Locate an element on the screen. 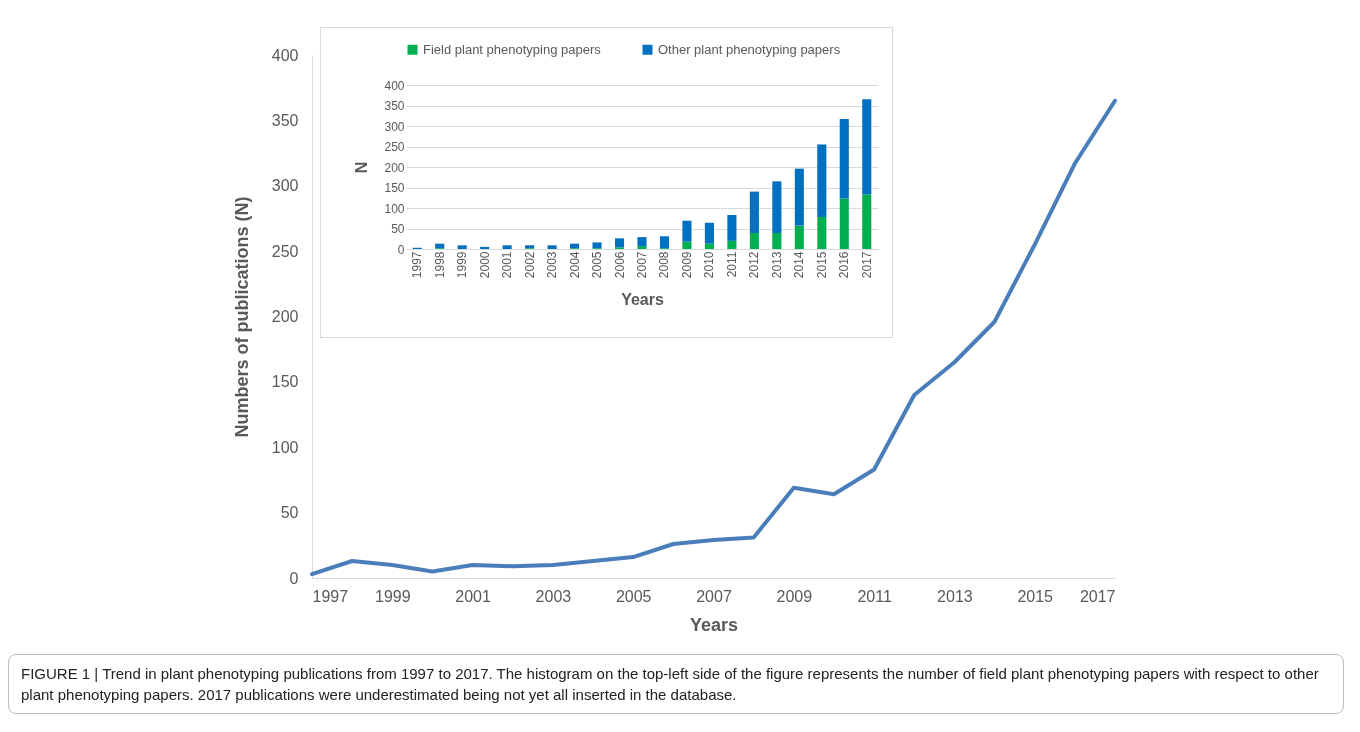 The height and width of the screenshot is (732, 1360). y-axis-title: Numbers of publications (N) is located at coordinates (241, 317).